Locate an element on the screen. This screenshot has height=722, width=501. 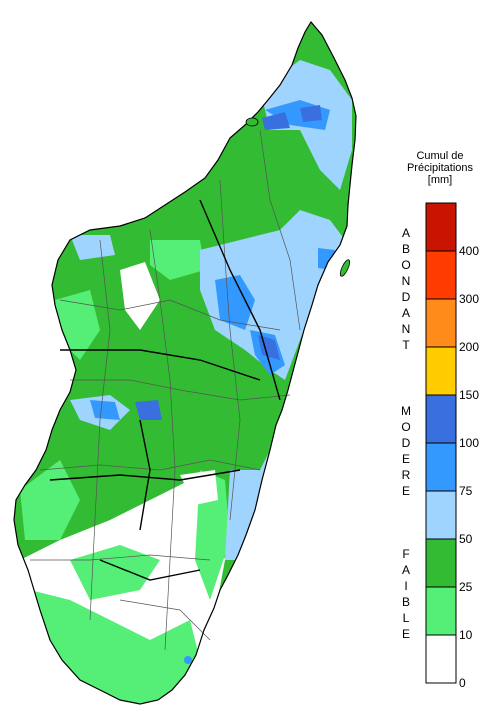
legend-title-line-2: Précipitations is located at coordinates (440, 168).